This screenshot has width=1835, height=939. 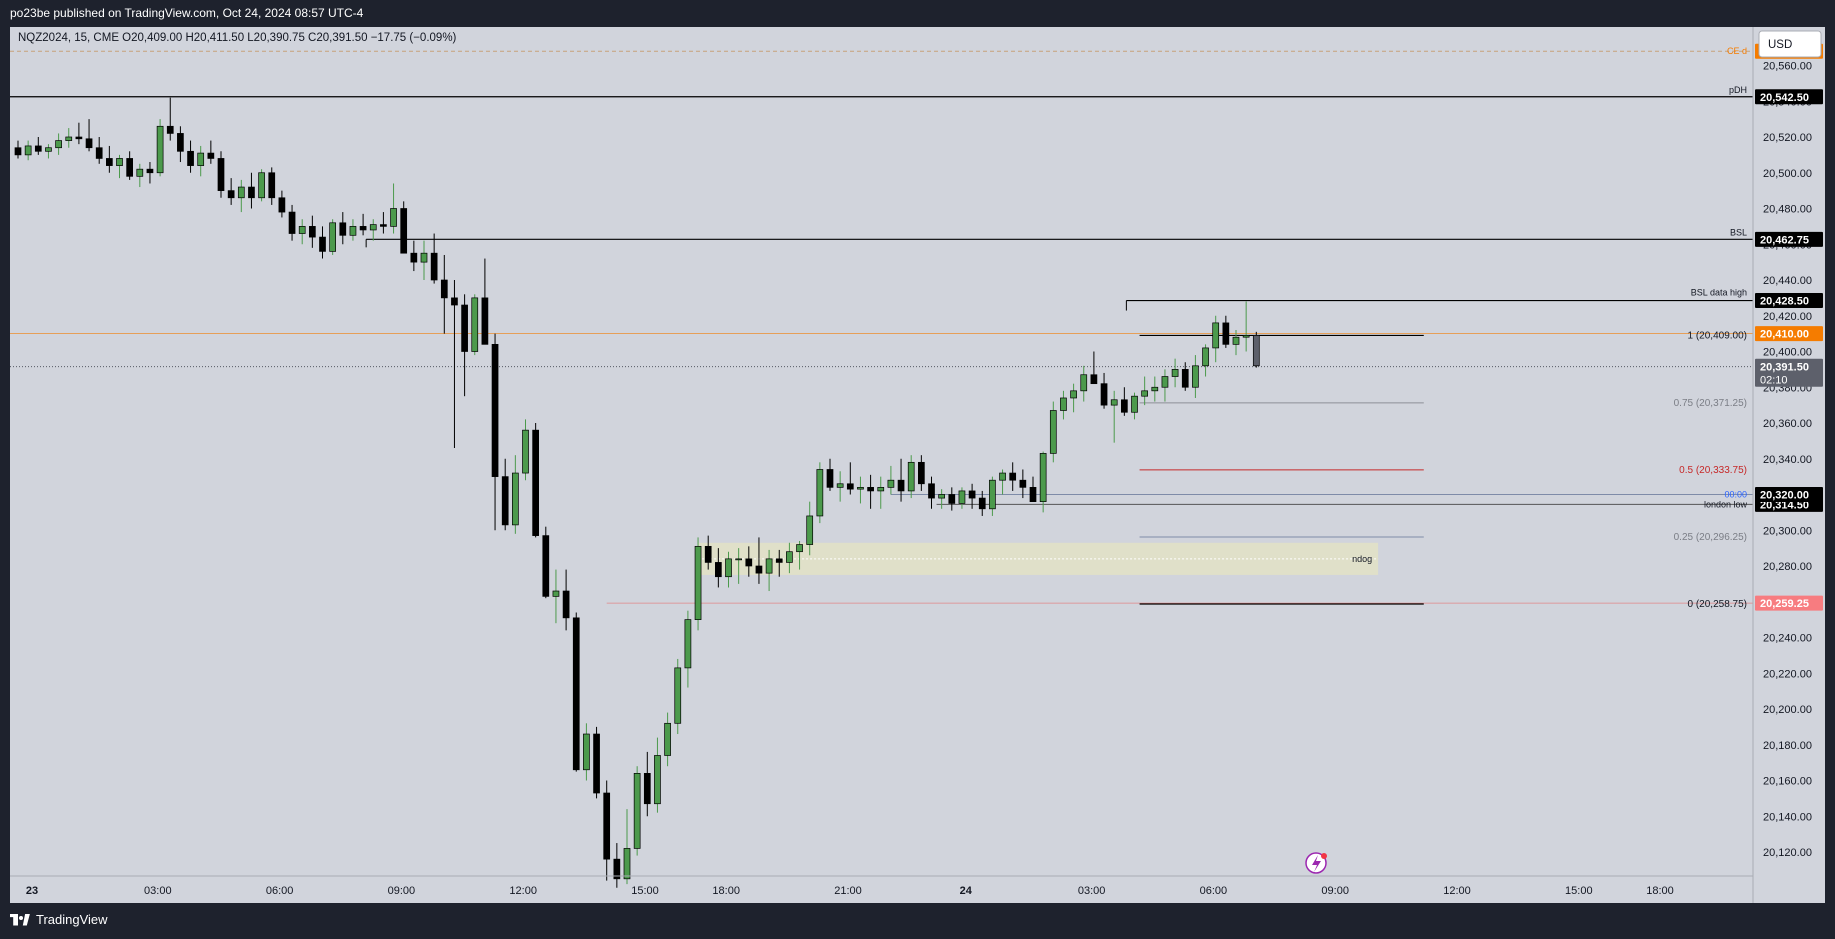 I want to click on currency-button-bg, so click(x=1790, y=44).